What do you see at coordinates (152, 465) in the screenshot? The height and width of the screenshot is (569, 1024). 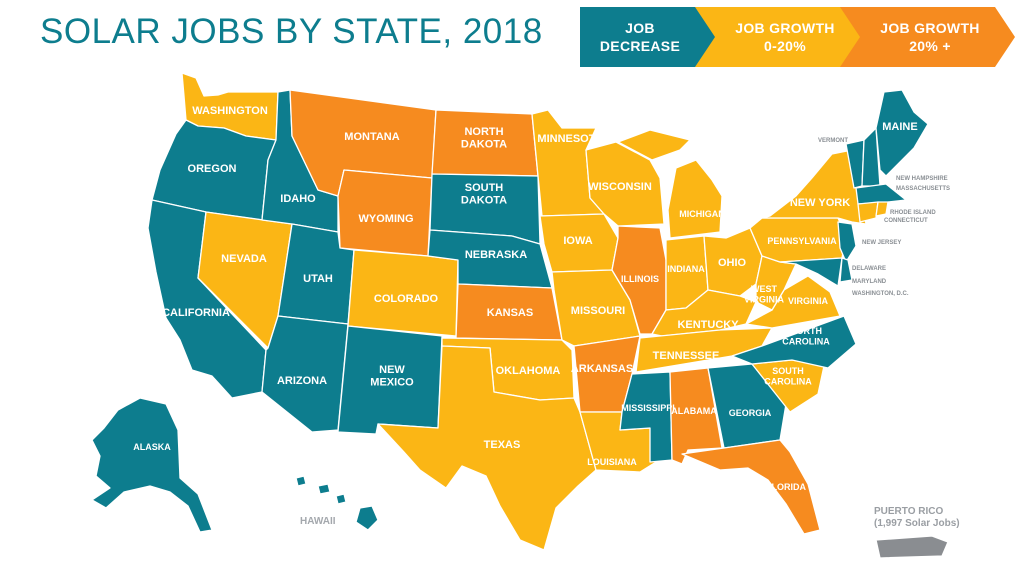 I see `state-alaska` at bounding box center [152, 465].